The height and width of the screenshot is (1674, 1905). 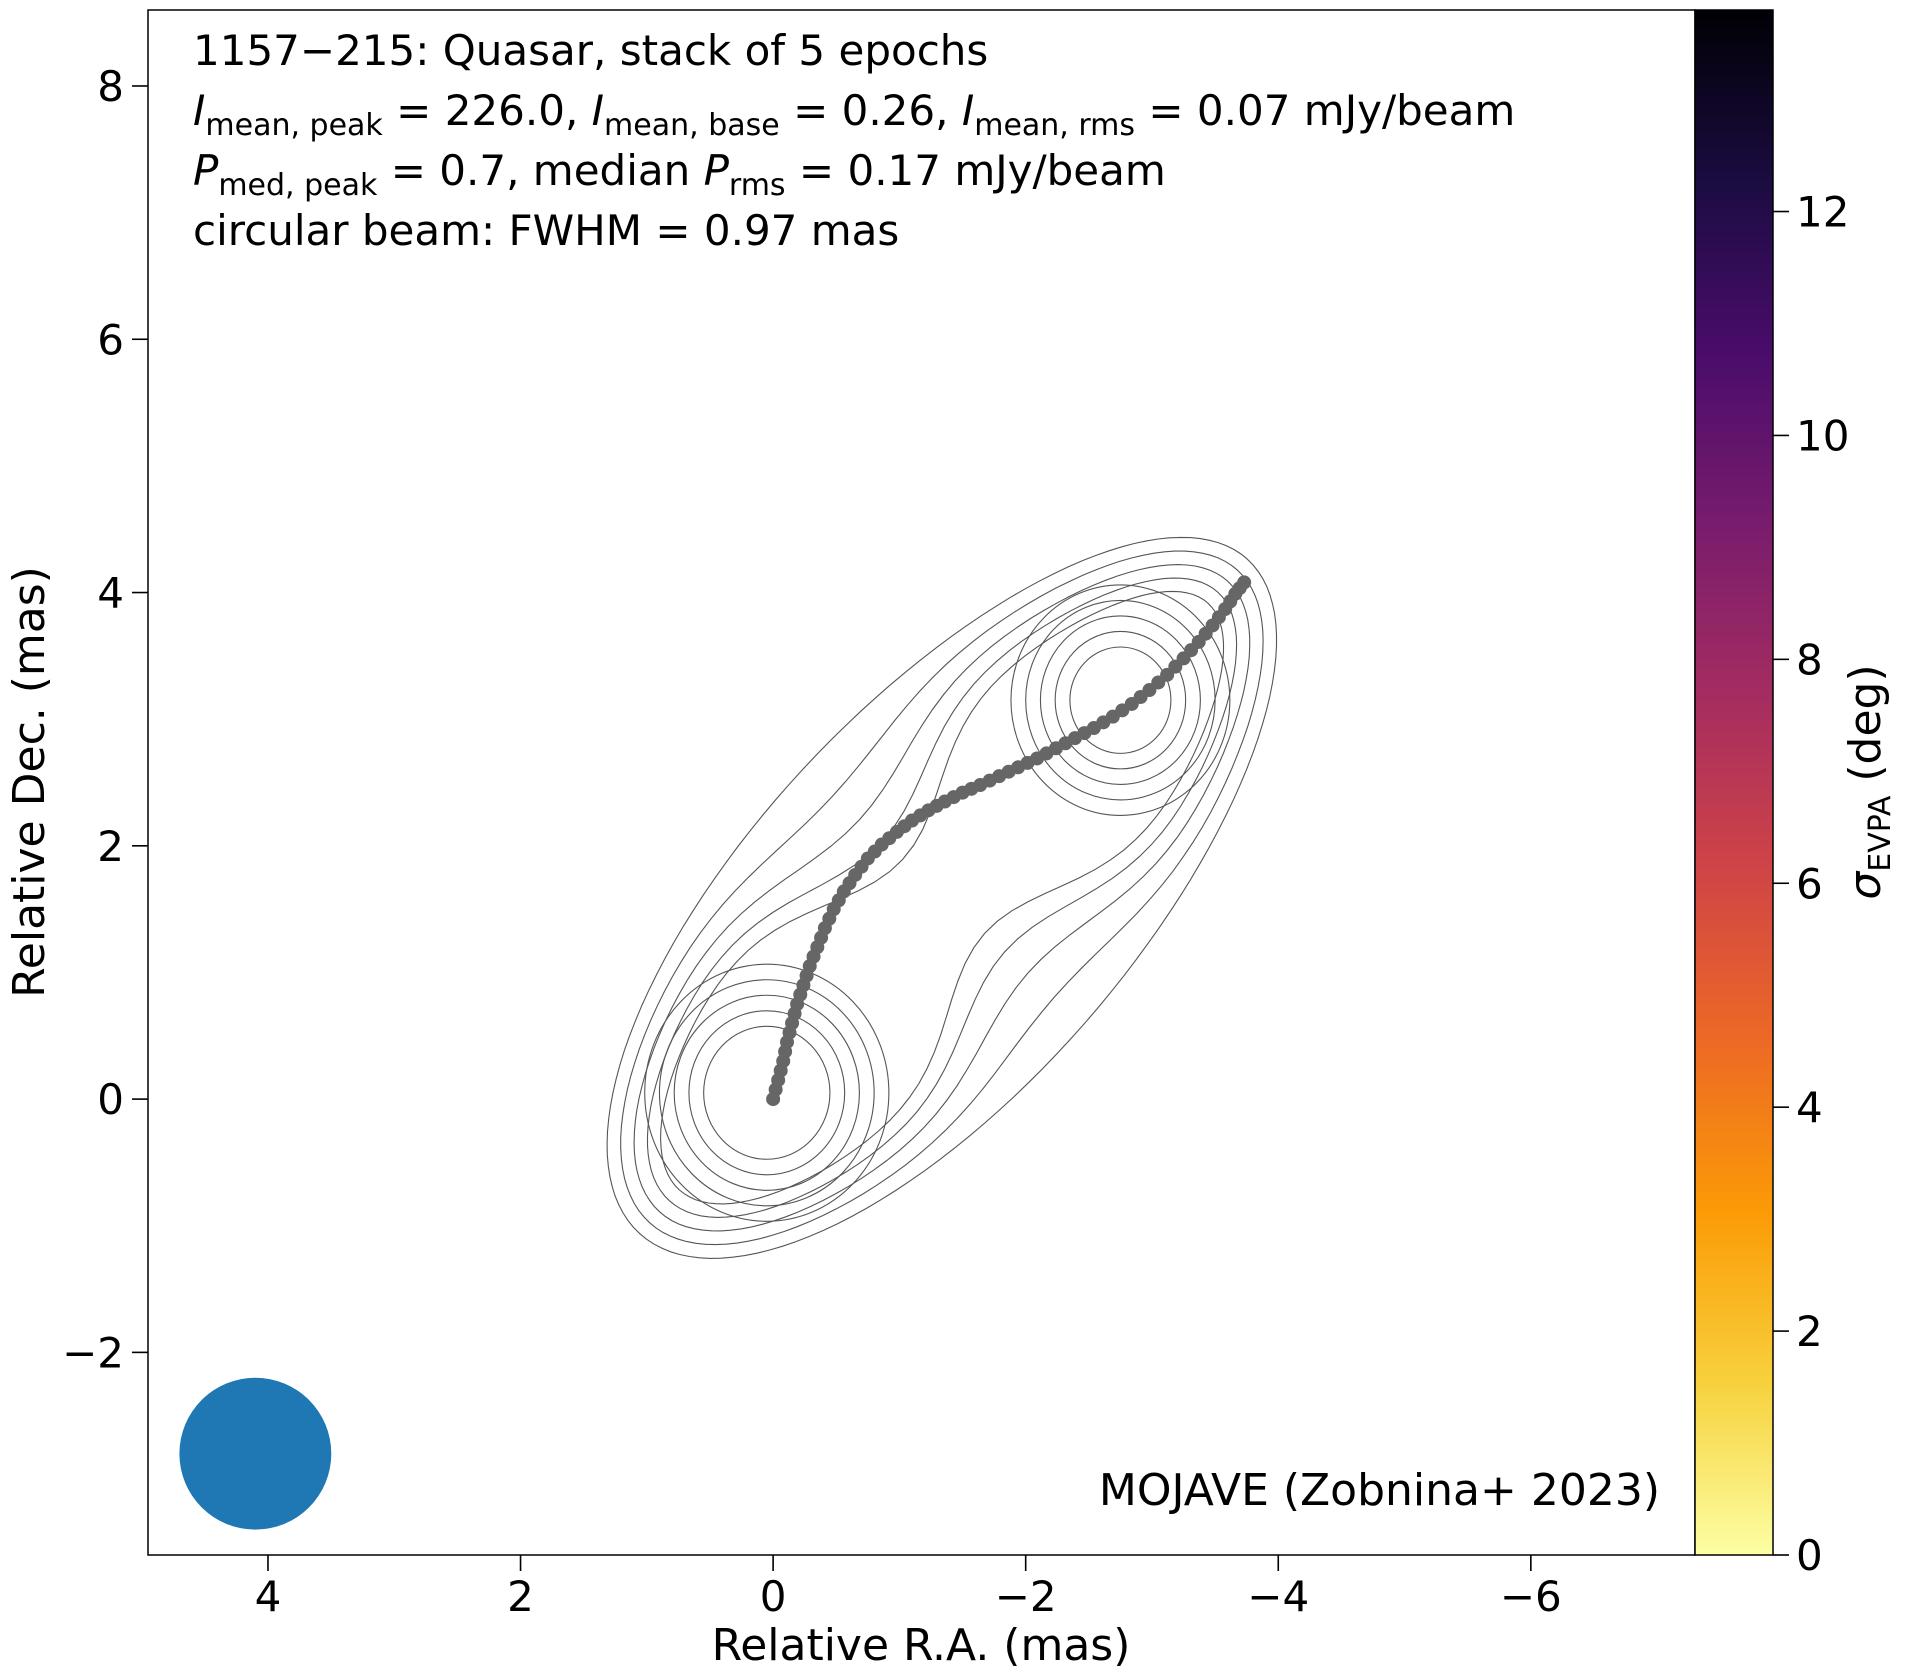 I want to click on colorbar-tick-label: 2, so click(x=1809, y=1331).